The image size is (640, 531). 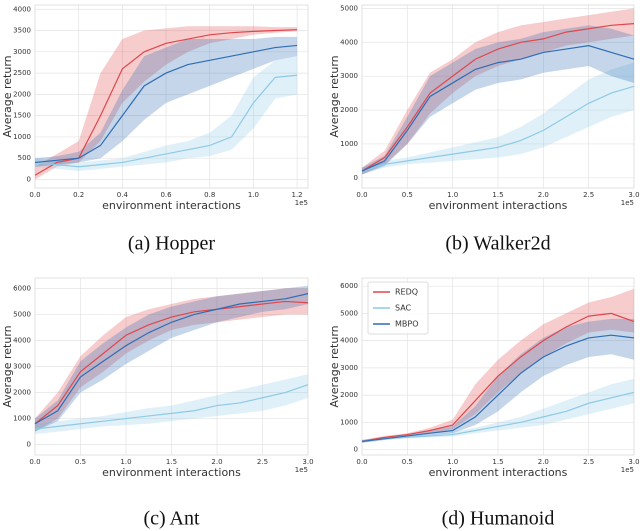 What do you see at coordinates (171, 519) in the screenshot?
I see `caption: (c) Ant` at bounding box center [171, 519].